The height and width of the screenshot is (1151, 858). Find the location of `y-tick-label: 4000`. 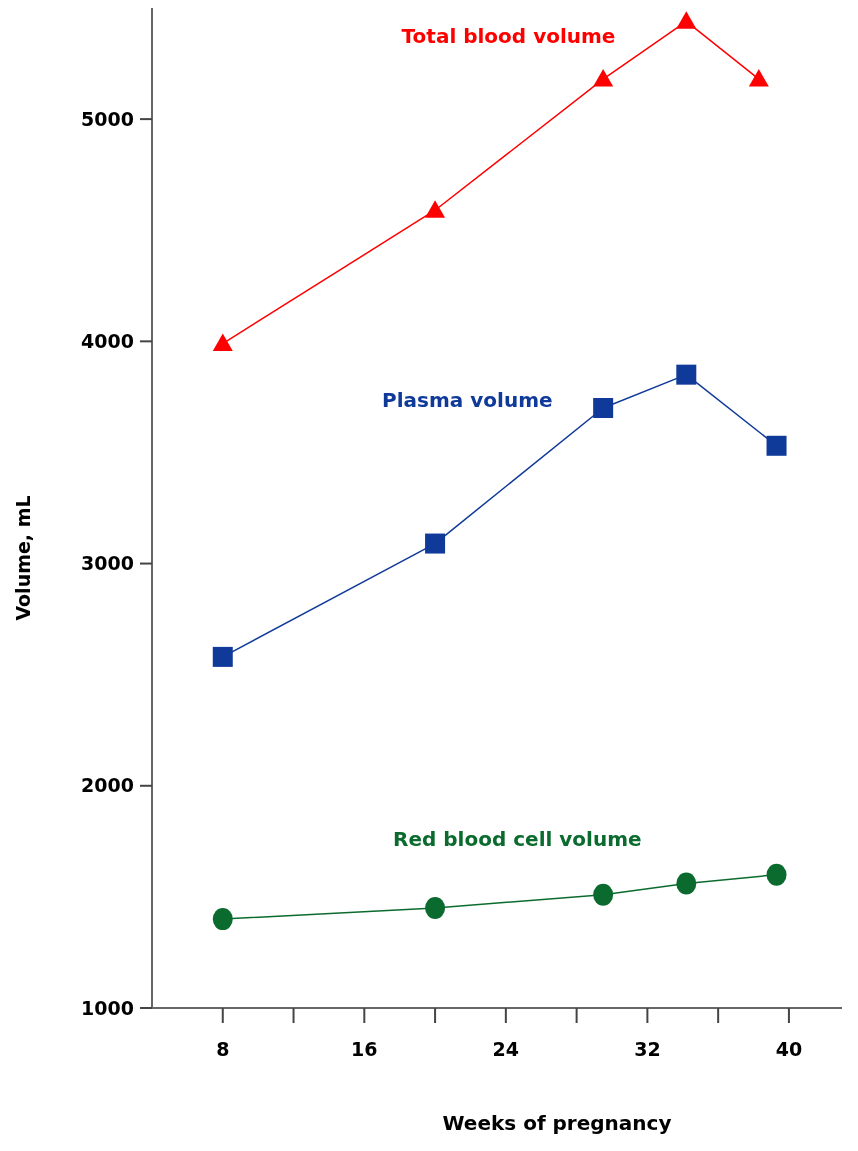

y-tick-label: 4000 is located at coordinates (107, 340).